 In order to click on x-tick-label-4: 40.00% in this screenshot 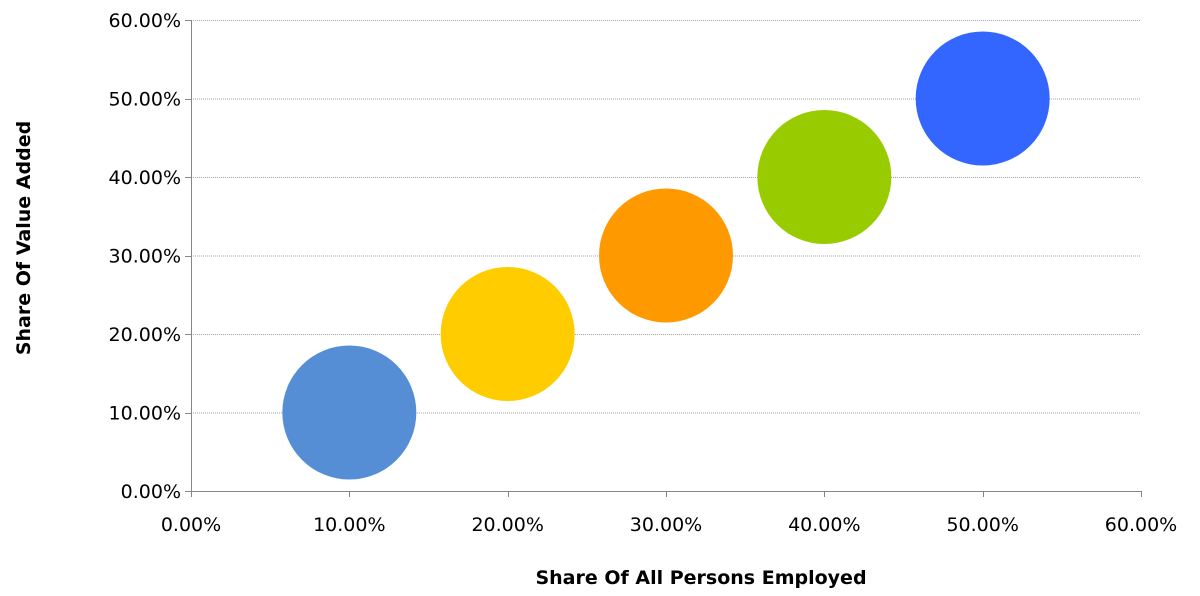, I will do `click(824, 525)`.